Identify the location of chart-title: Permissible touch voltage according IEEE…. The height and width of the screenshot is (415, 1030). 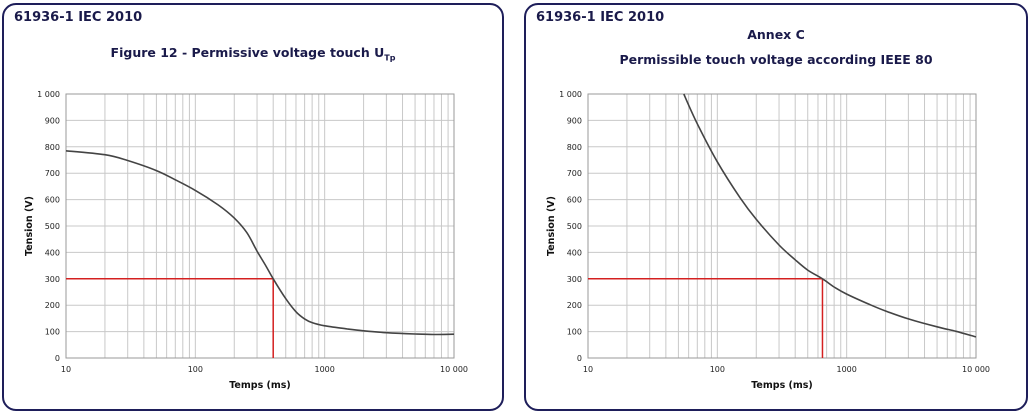
(776, 59).